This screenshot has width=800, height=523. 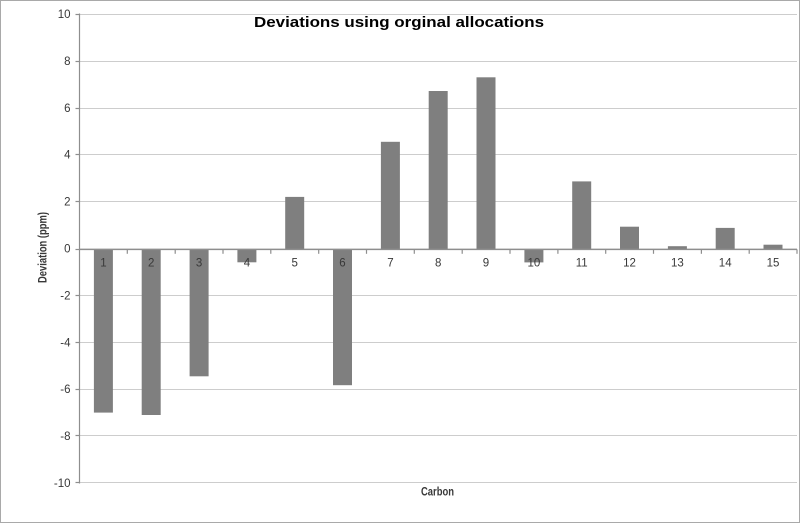 I want to click on svg-text: -8, so click(x=65, y=437).